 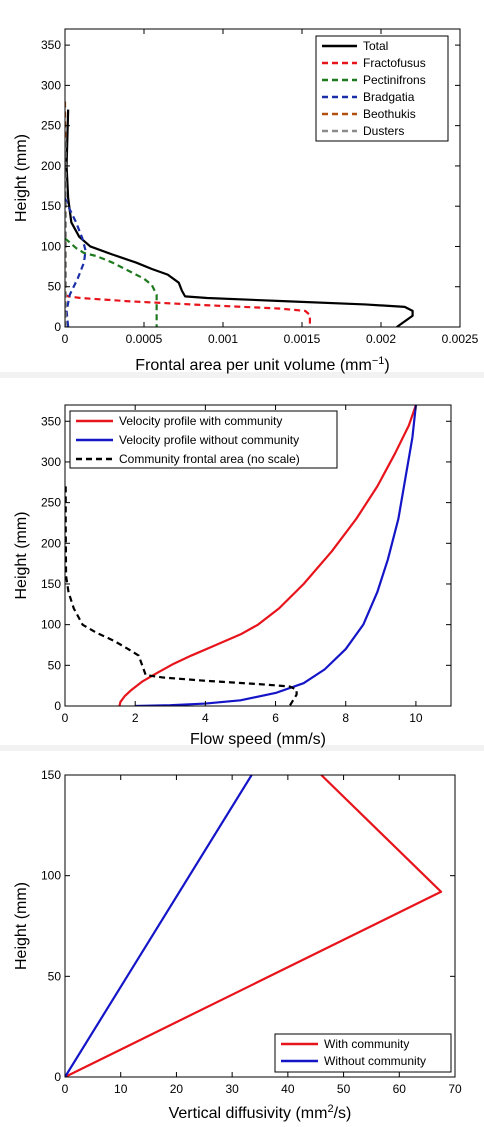 What do you see at coordinates (330, 1109) in the screenshot?
I see `x-axis-label-superscript: 2` at bounding box center [330, 1109].